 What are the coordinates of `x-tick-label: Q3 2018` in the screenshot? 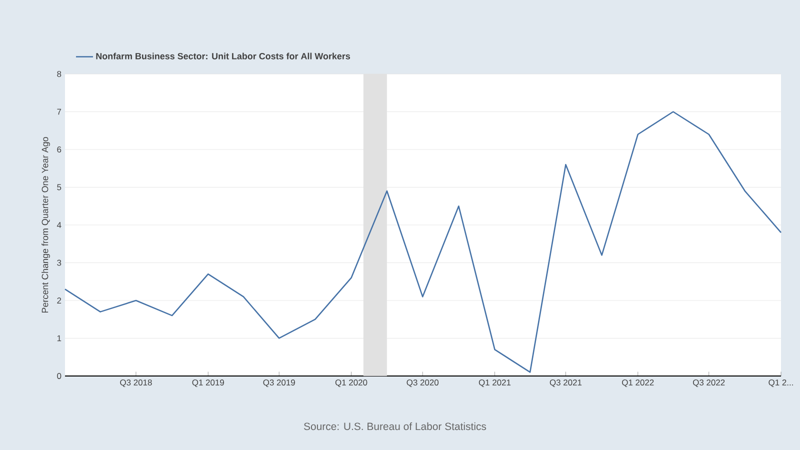 It's located at (136, 384).